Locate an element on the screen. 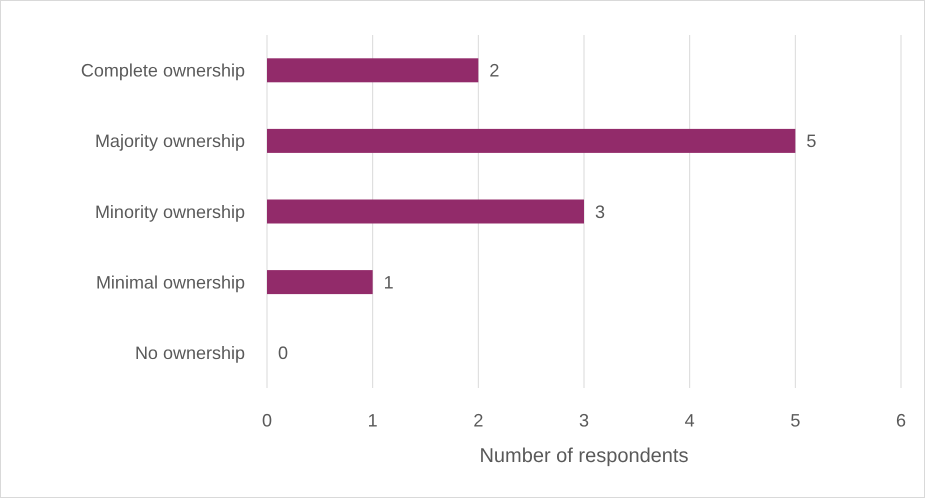 The image size is (925, 498). data-label: 2 is located at coordinates (494, 70).